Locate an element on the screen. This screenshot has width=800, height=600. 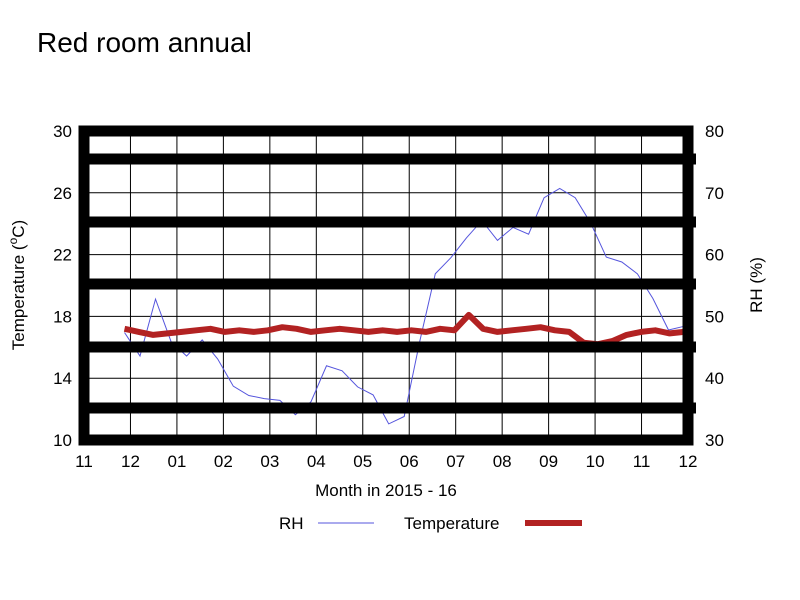
x-tick-label: 06 is located at coordinates (409, 461).